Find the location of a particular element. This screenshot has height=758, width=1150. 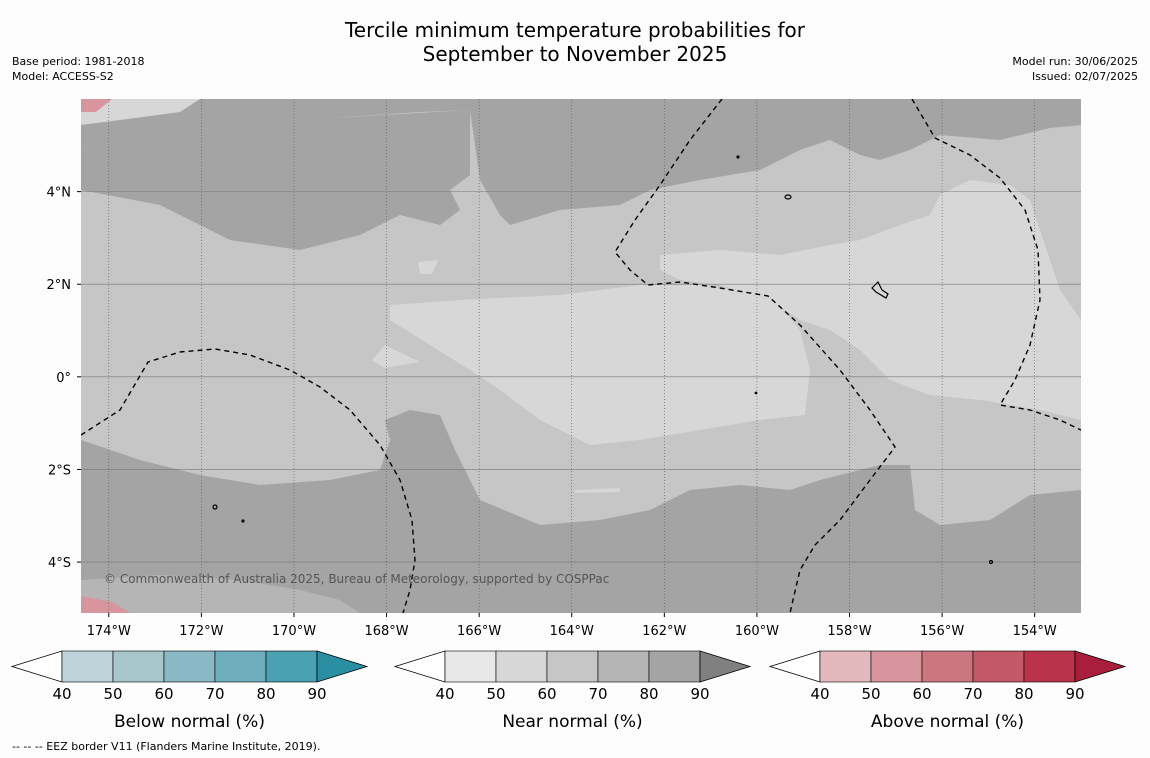

near-normal-50-60-central-region is located at coordinates (600, 365).